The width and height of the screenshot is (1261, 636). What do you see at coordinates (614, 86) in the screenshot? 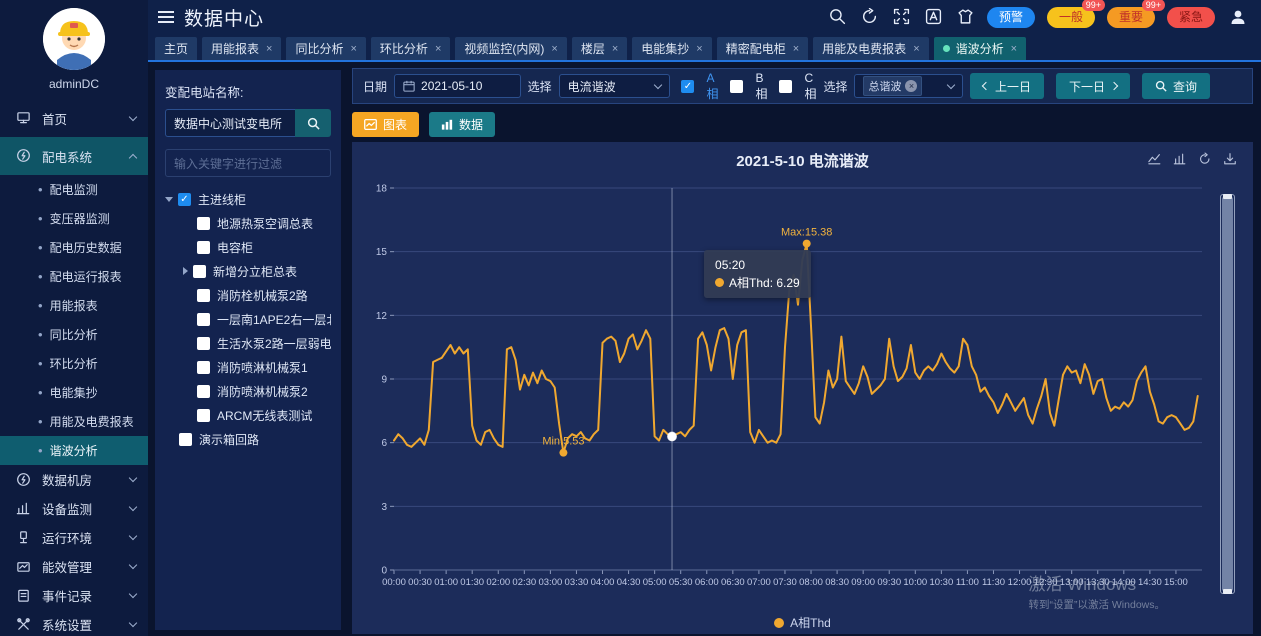
I see `type-select: 电流谐波` at bounding box center [614, 86].